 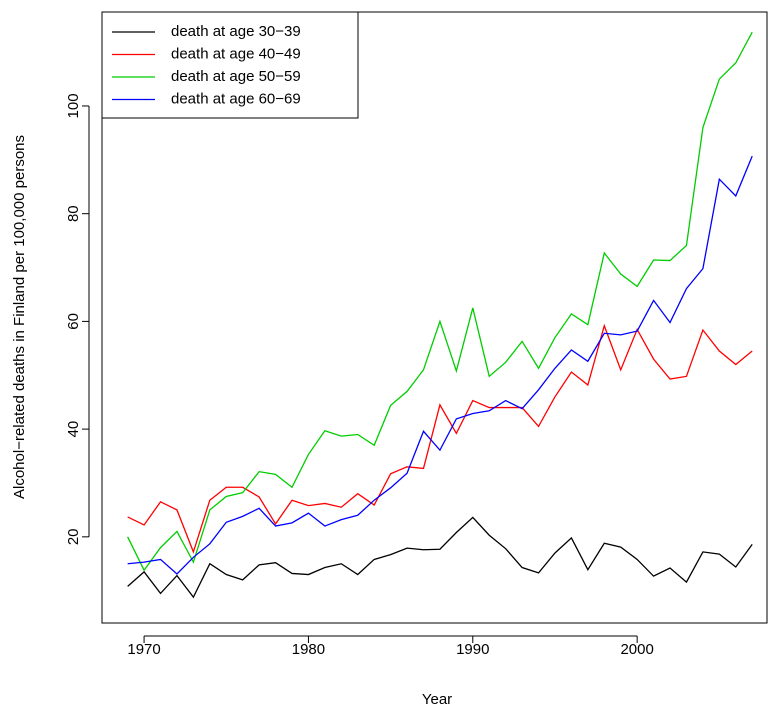 I want to click on x-tick-label: 1970, so click(x=143, y=649).